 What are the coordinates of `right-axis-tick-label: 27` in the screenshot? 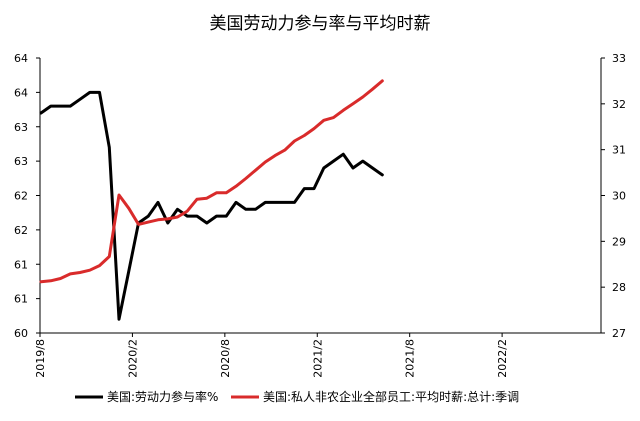 It's located at (619, 333).